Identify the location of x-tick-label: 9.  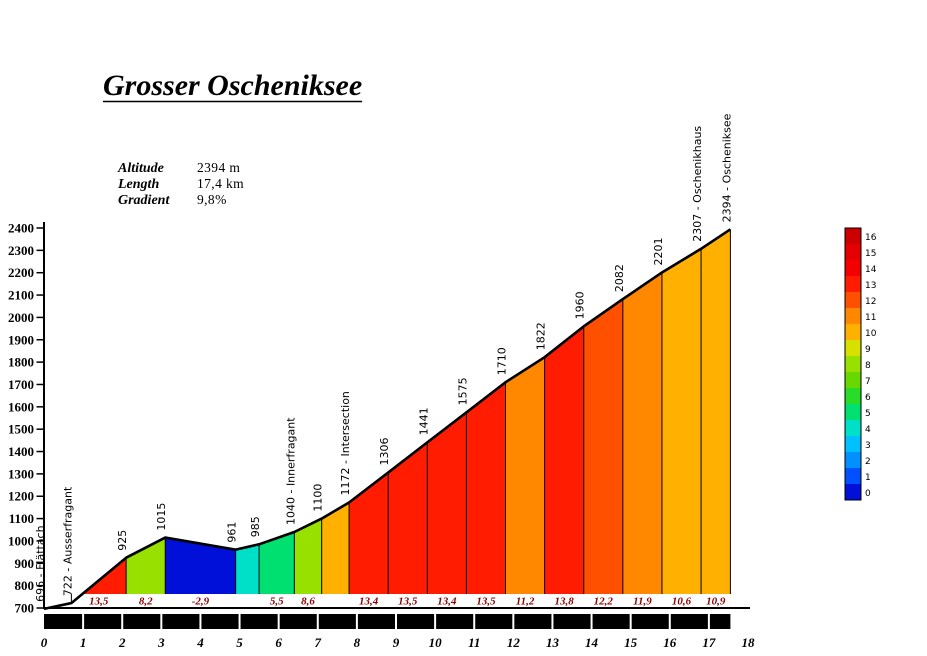
(396, 642).